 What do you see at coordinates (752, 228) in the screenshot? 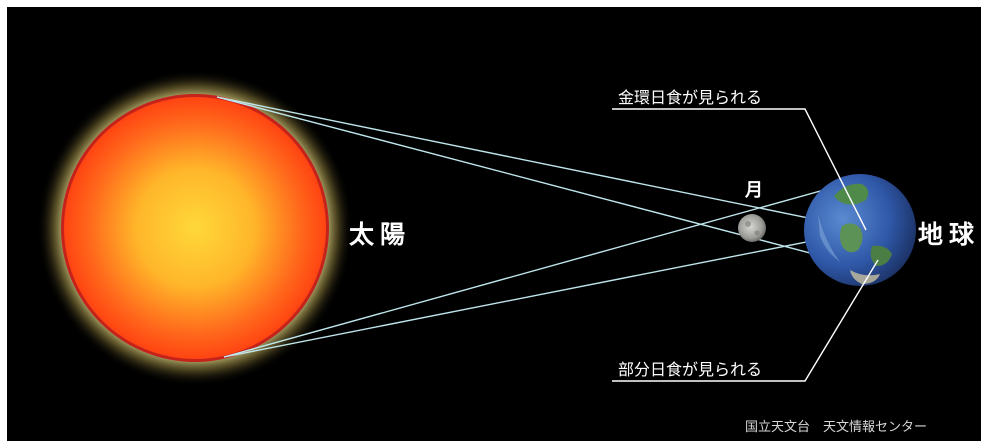
I see `moon-icon` at bounding box center [752, 228].